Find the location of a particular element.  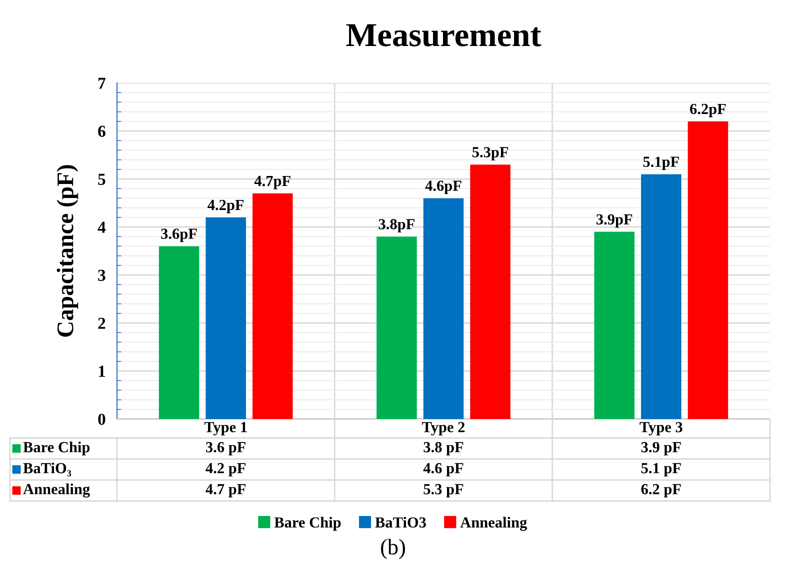

legend-label: Annealing is located at coordinates (494, 523).